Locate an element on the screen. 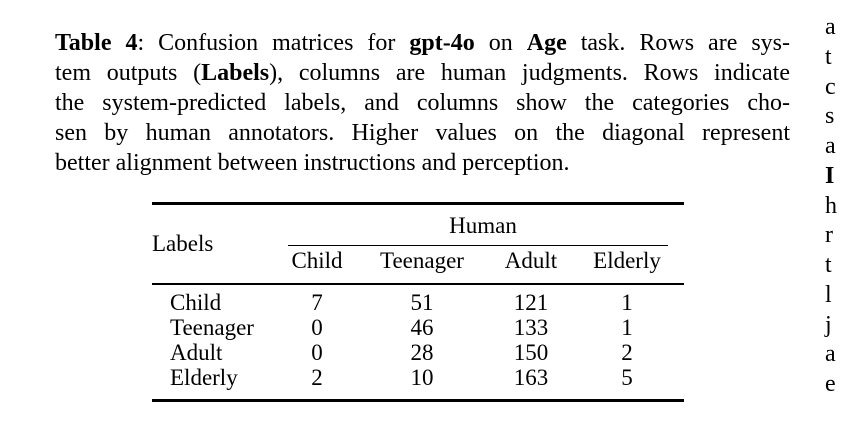  caption-text-segment: gpt-4o is located at coordinates (442, 43).